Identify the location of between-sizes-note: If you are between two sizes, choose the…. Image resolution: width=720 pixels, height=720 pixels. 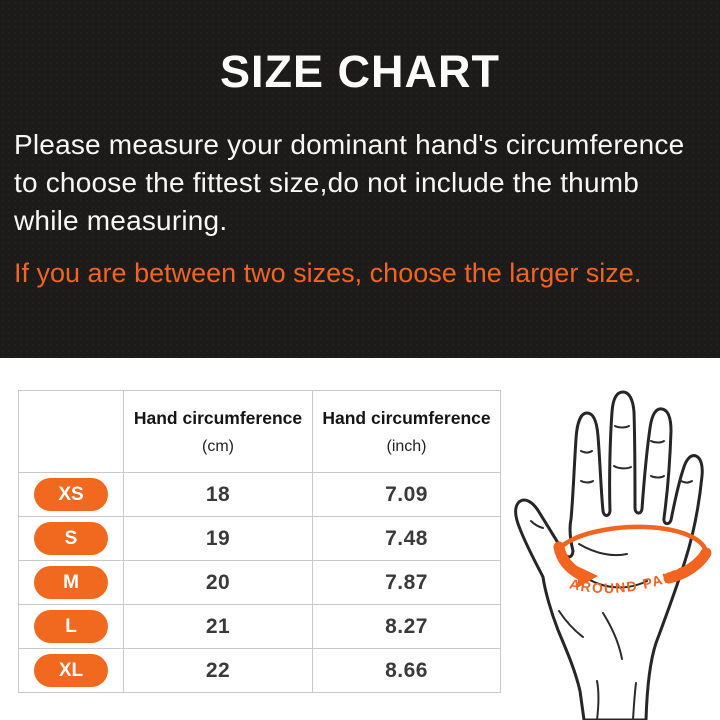
(328, 273).